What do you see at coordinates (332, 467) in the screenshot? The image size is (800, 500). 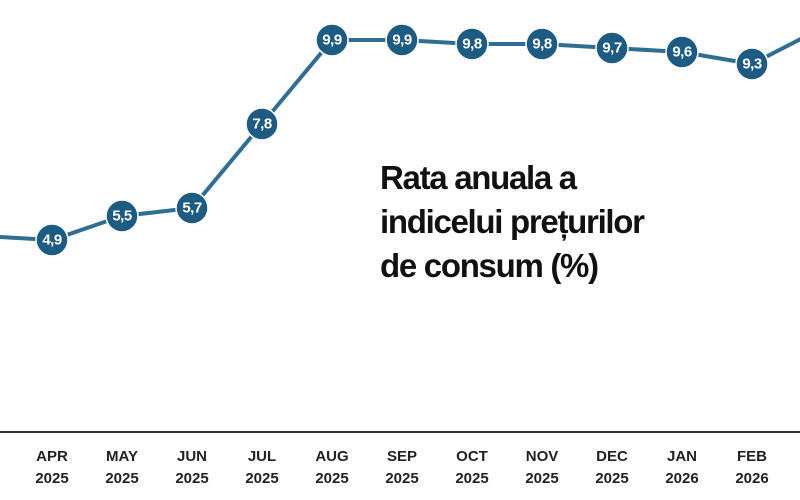 I see `x-tick-label: AUG 2025` at bounding box center [332, 467].